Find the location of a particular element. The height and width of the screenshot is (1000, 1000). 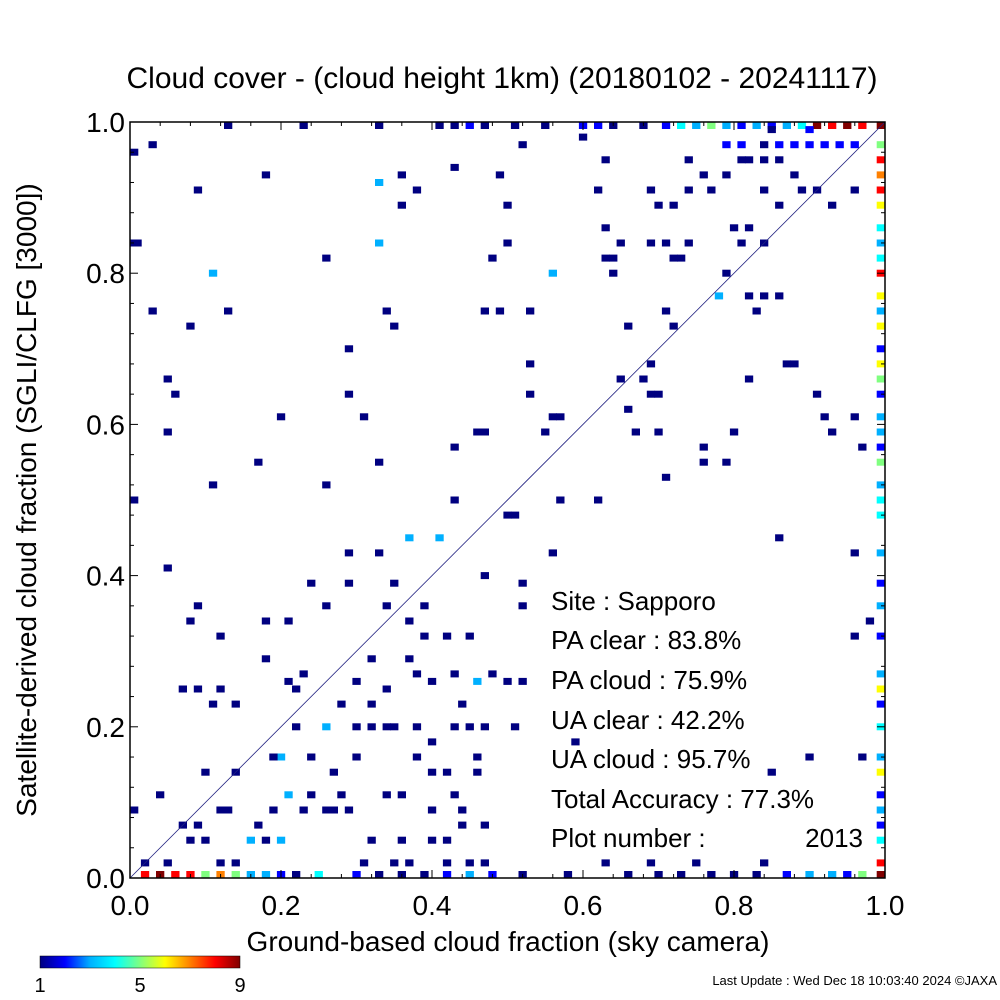

colorbar-tick-mid: 5 is located at coordinates (139, 986).